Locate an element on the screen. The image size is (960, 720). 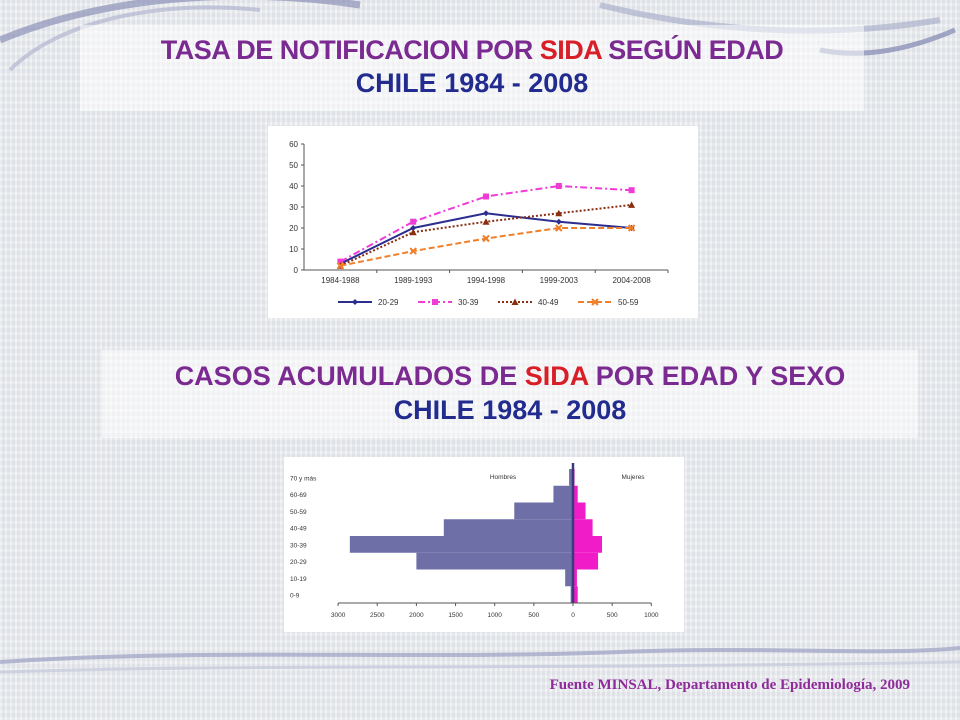
y-tick-label: 40 is located at coordinates (293, 186).